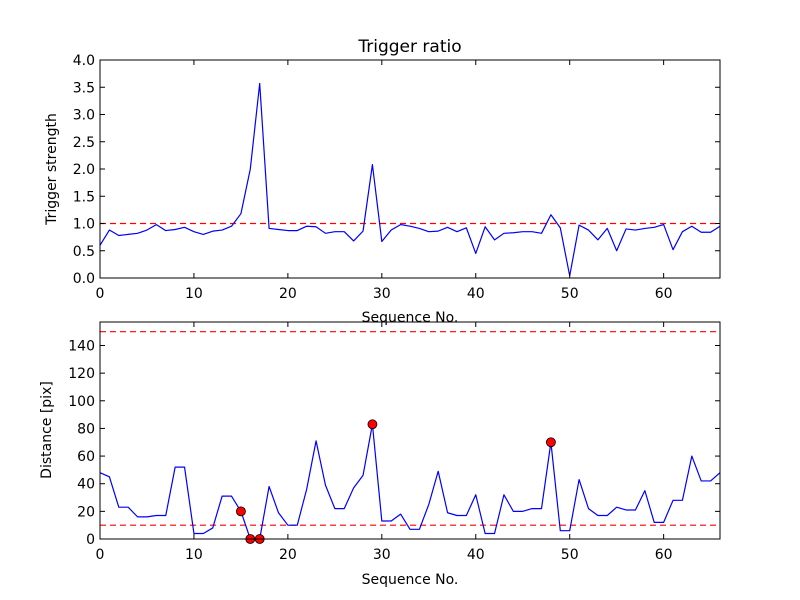 Image resolution: width=800 pixels, height=600 pixels. I want to click on y-tick-label: 1.0, so click(84, 225).